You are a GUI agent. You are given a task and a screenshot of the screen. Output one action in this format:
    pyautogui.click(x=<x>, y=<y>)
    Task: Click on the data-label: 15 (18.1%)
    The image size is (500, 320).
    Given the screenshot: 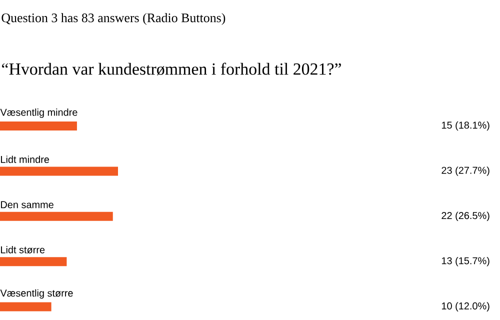 What is the action you would take?
    pyautogui.click(x=466, y=126)
    